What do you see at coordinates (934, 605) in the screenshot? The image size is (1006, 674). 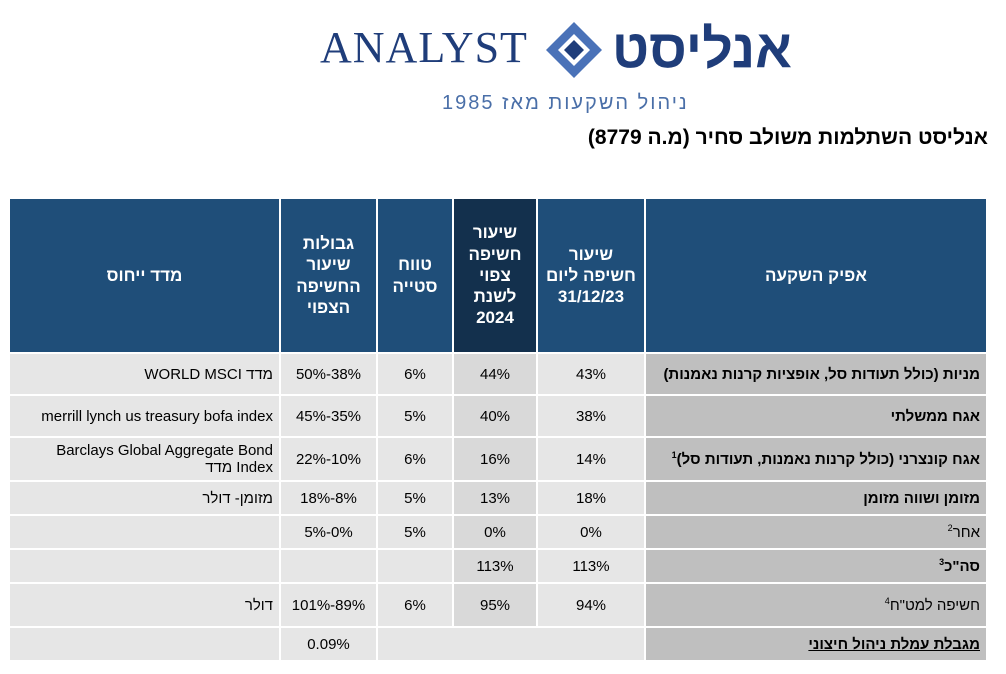 I see `row-channel-text: חשיפה למט"ח` at bounding box center [934, 605].